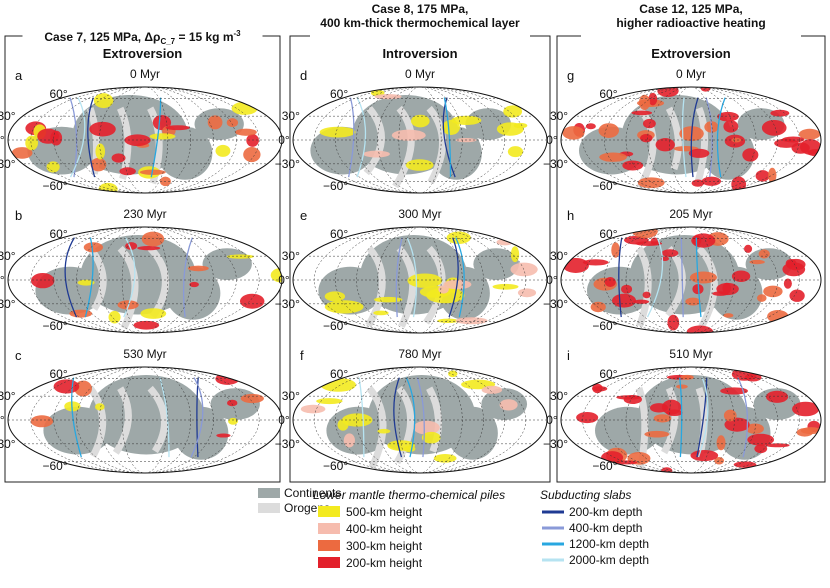  I want to click on title-part: Case 7, 125 MPa, Δρ, so click(102, 37).